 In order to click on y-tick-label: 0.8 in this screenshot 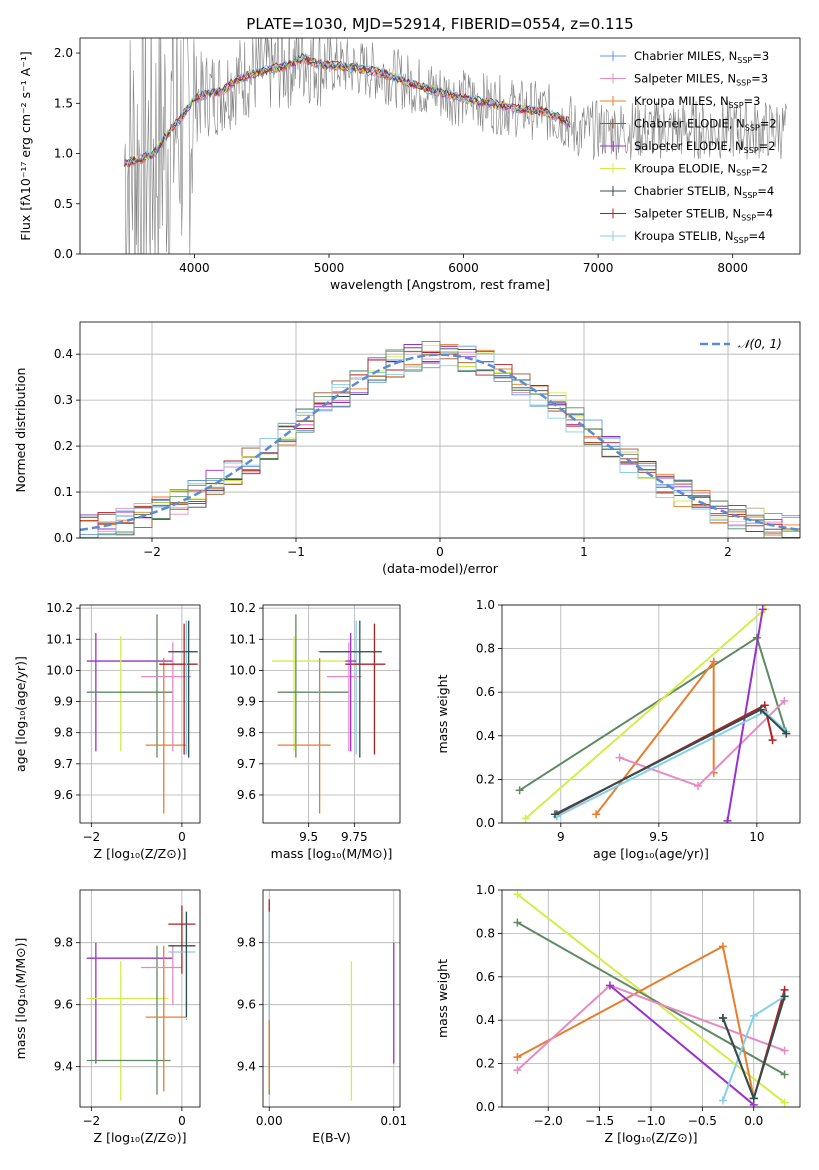, I will do `click(485, 933)`.